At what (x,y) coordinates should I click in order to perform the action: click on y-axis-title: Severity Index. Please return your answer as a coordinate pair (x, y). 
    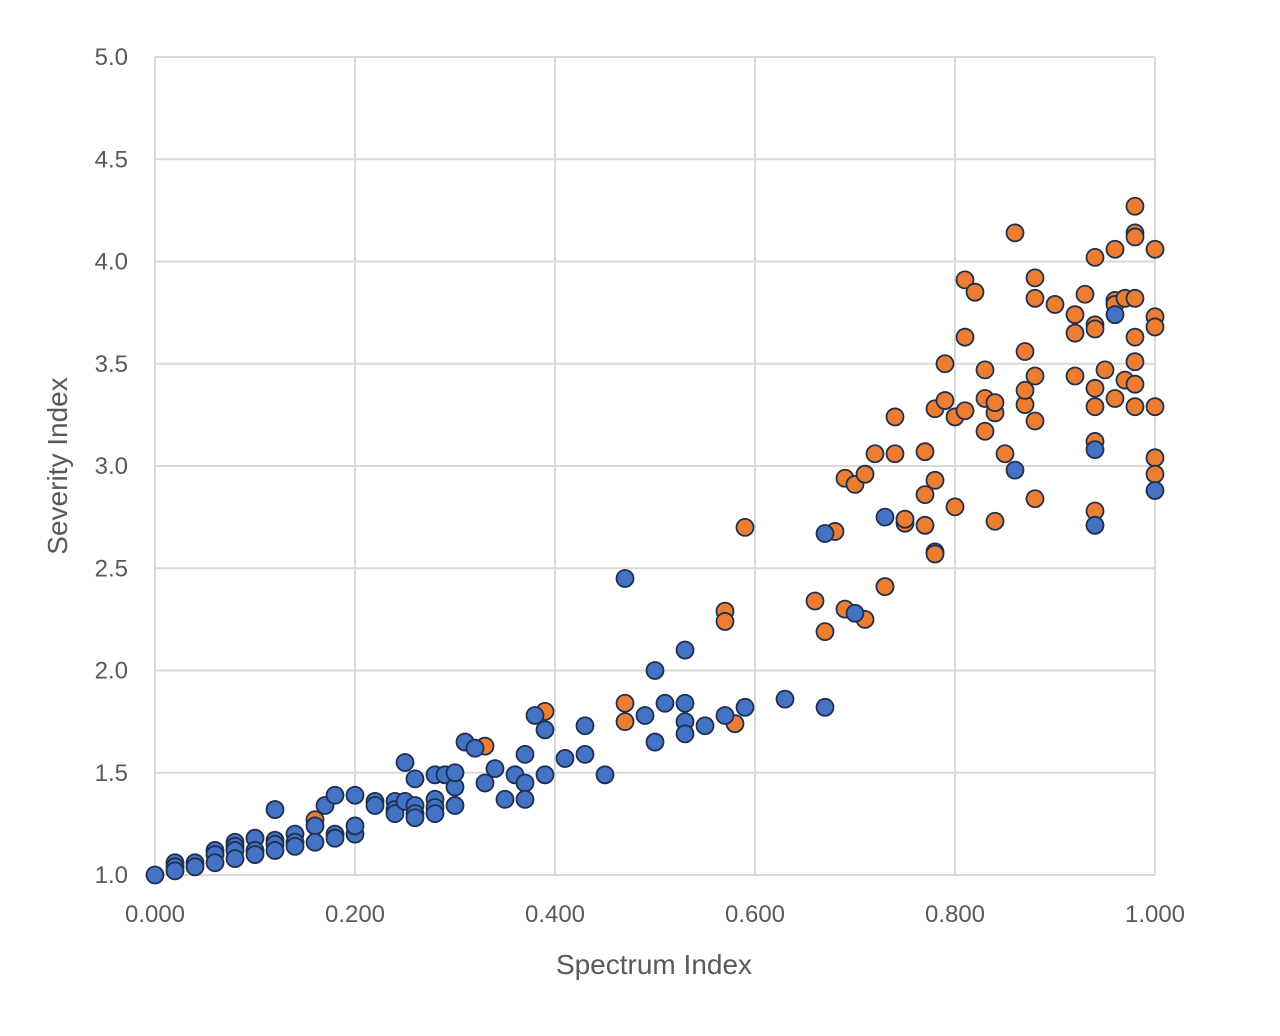
    Looking at the image, I should click on (57, 465).